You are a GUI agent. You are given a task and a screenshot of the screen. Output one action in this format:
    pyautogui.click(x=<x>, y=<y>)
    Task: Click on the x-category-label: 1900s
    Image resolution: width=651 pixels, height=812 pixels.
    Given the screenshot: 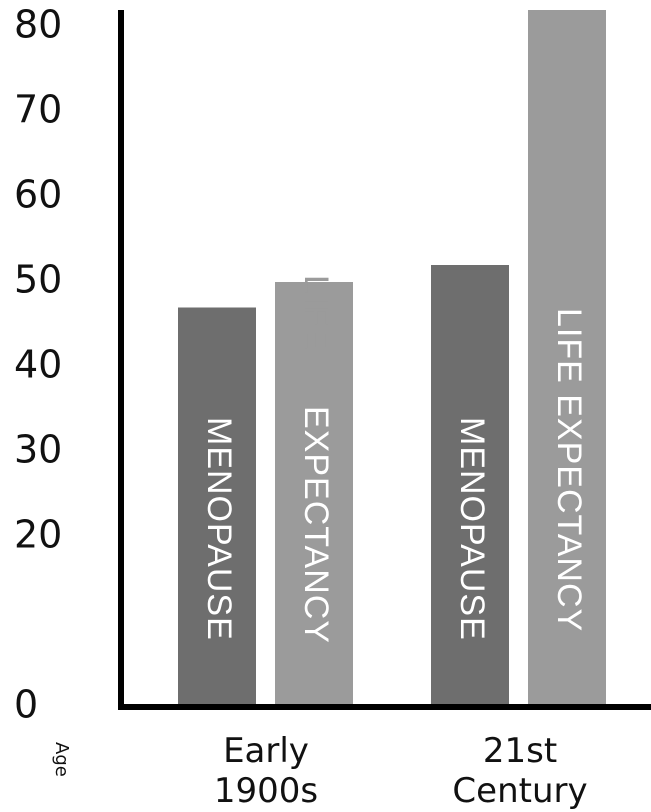 What is the action you would take?
    pyautogui.click(x=266, y=791)
    